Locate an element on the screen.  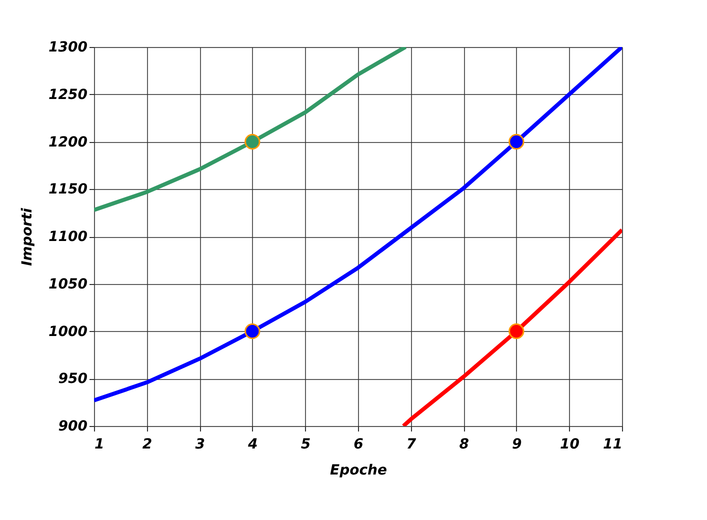
y-tick-label: 1050 is located at coordinates (68, 284).